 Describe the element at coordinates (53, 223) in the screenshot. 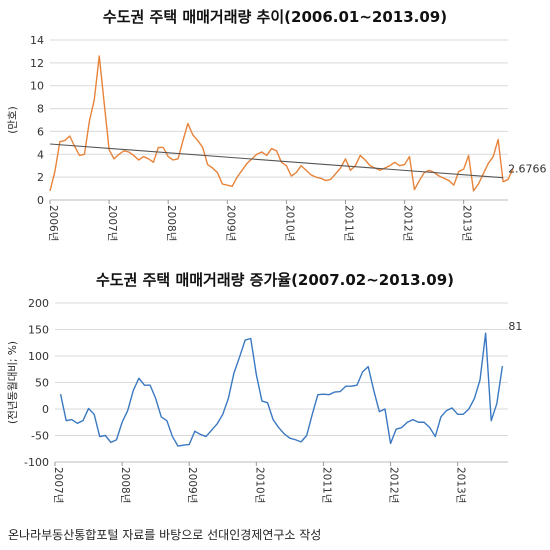

I see `x-tick-label: 2006년` at that location.